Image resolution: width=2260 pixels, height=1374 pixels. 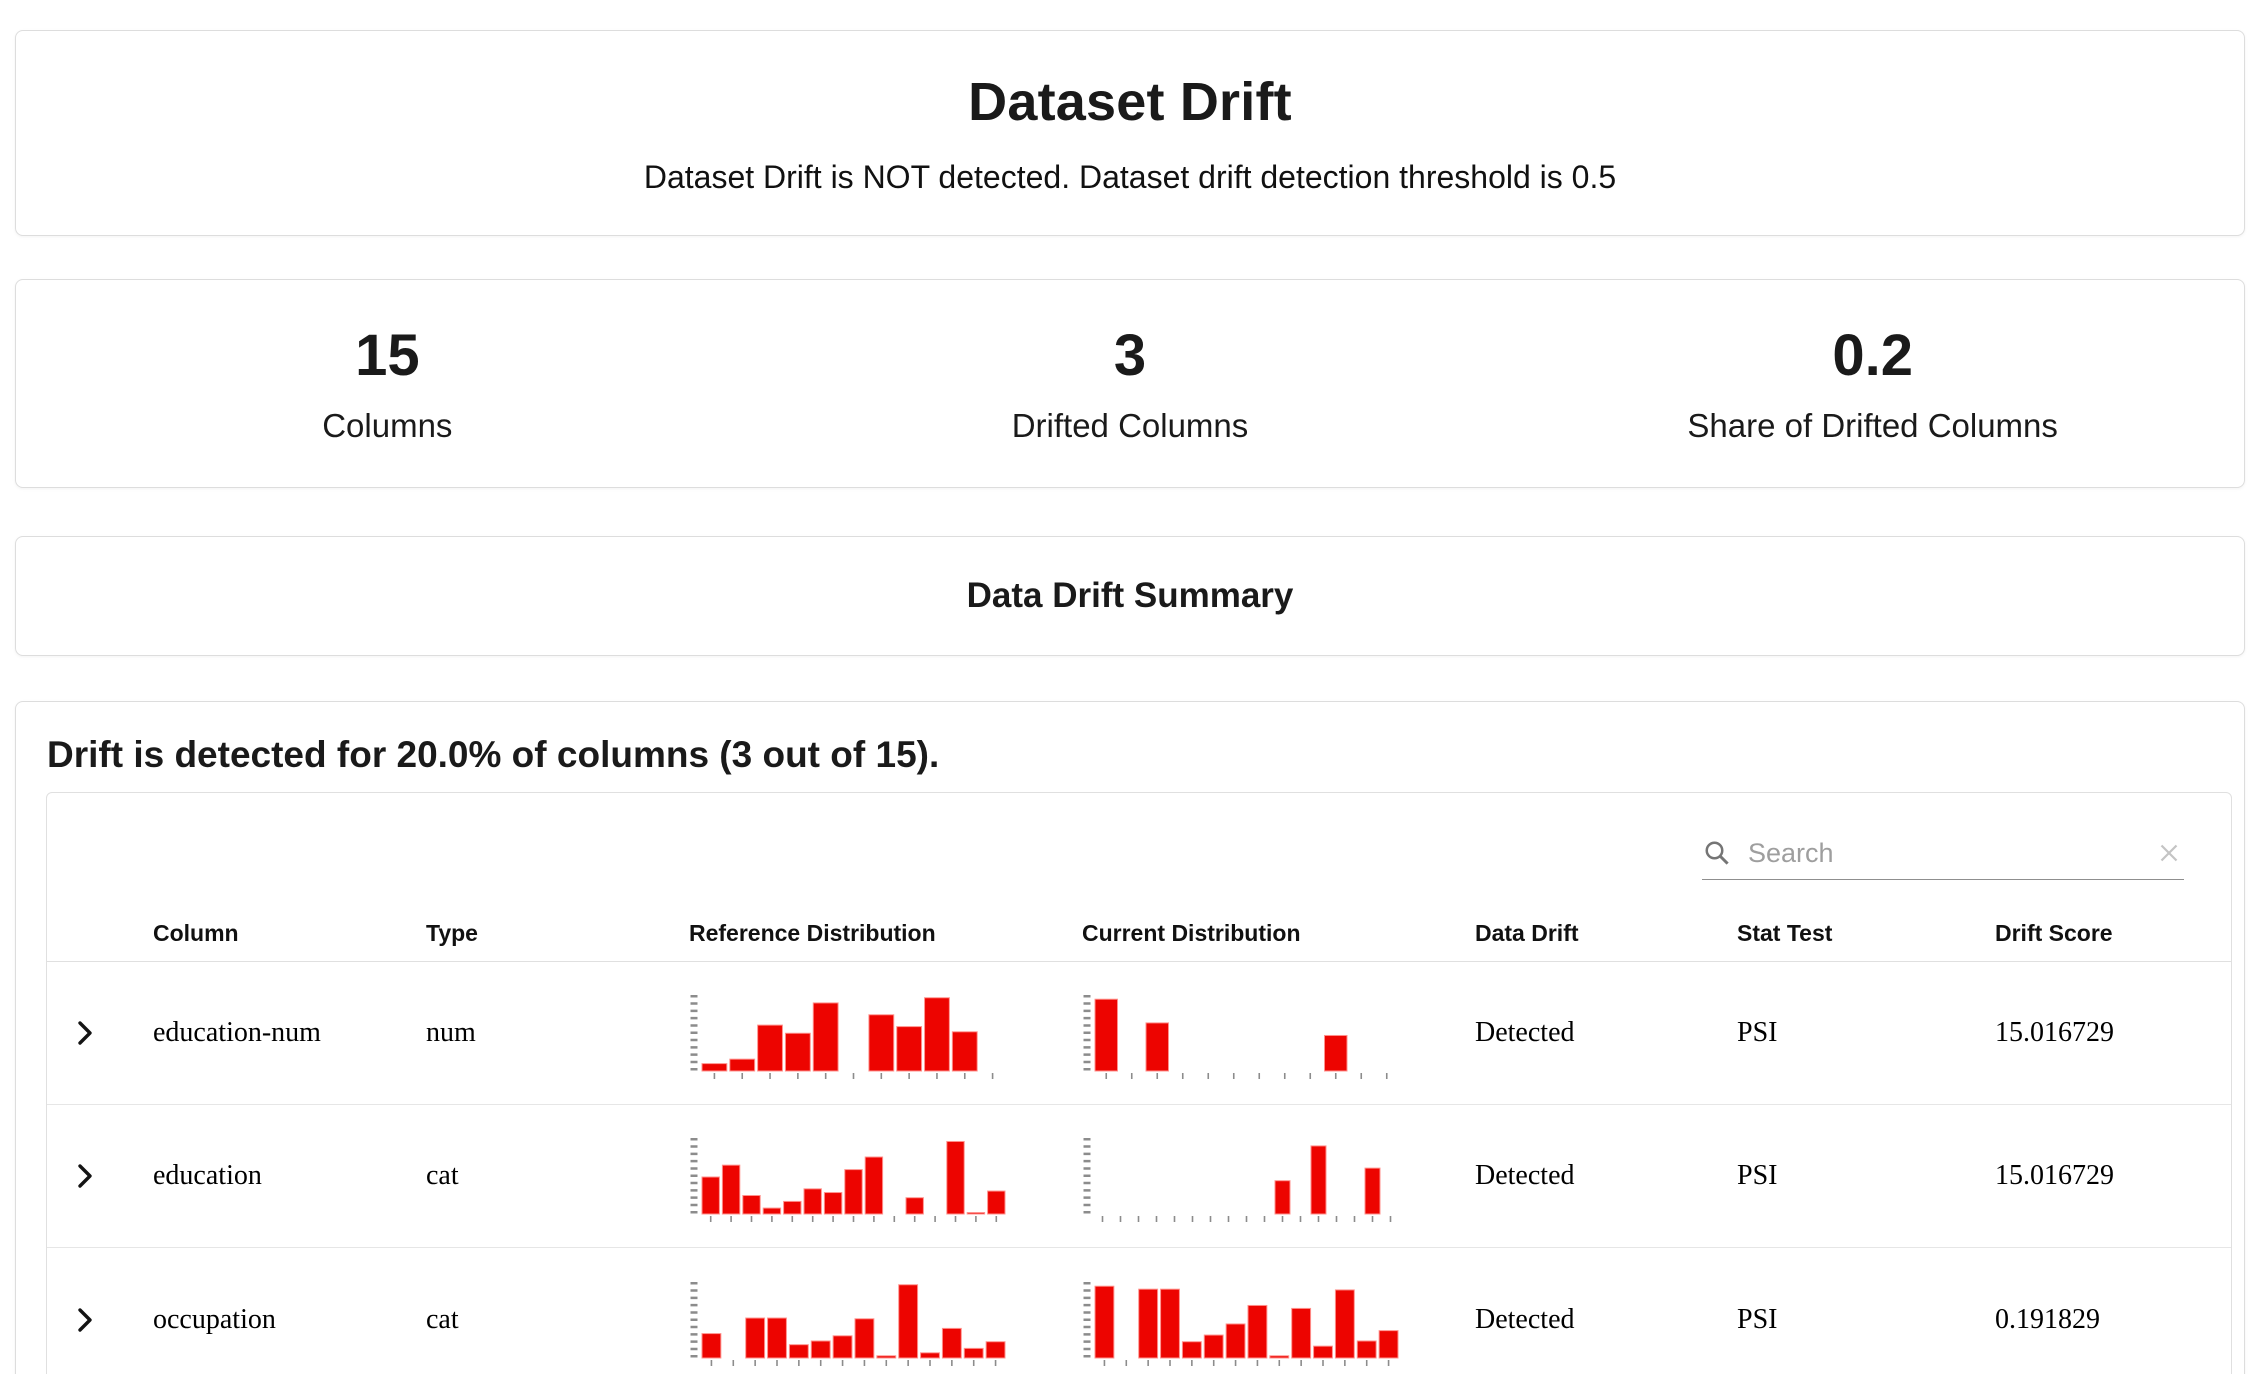 I want to click on header-type: Type, so click(x=452, y=932).